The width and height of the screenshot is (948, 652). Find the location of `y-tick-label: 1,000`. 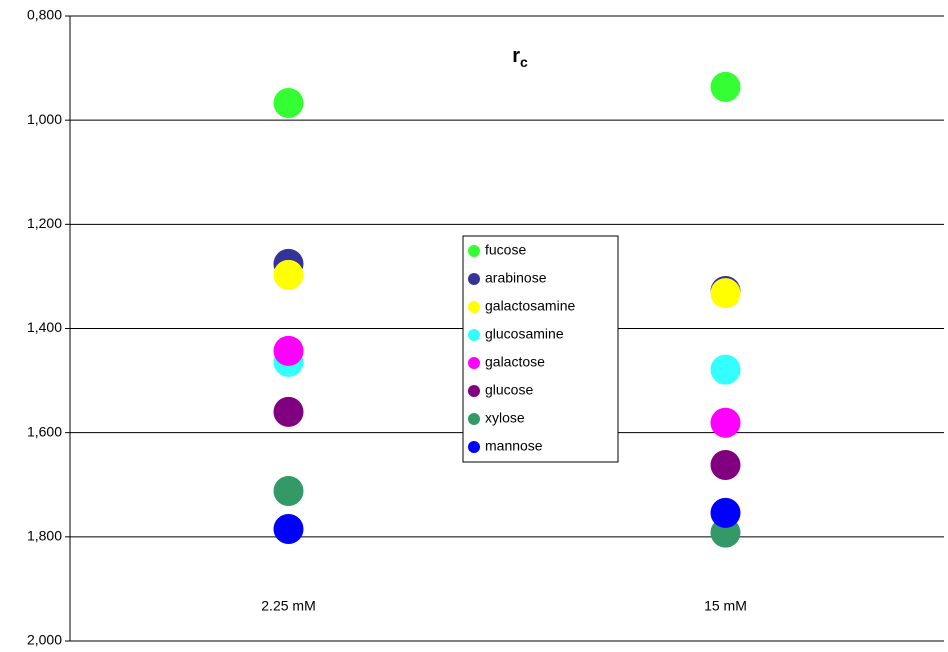

y-tick-label: 1,000 is located at coordinates (44, 119).